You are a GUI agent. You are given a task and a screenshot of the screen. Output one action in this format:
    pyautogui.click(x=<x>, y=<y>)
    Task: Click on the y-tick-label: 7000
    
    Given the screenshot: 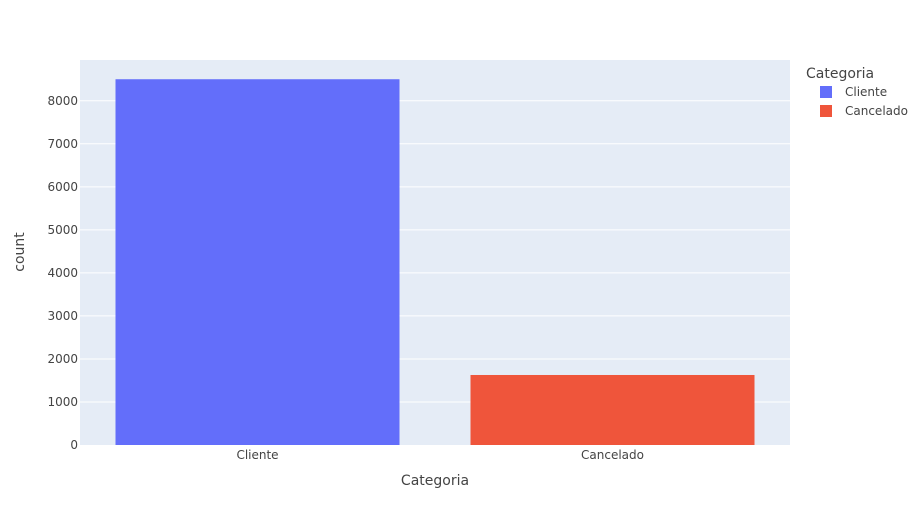 What is the action you would take?
    pyautogui.click(x=62, y=144)
    